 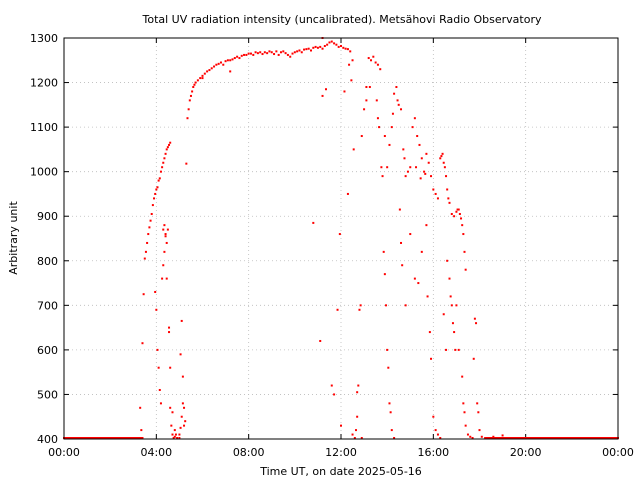 What do you see at coordinates (44, 127) in the screenshot?
I see `y-tick-label: 1100` at bounding box center [44, 127].